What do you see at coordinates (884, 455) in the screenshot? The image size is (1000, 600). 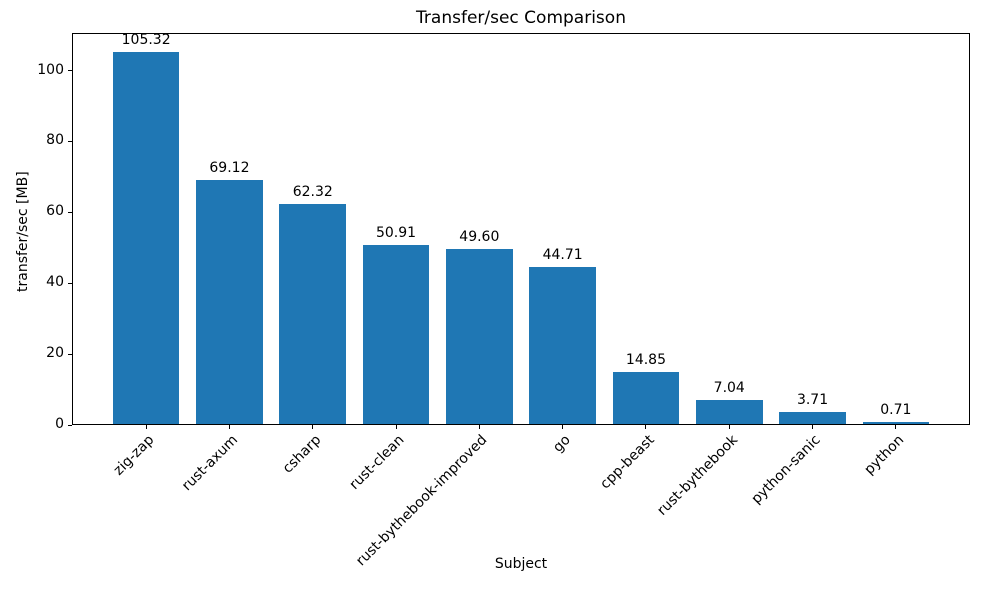 I see `x-tick-label: python` at bounding box center [884, 455].